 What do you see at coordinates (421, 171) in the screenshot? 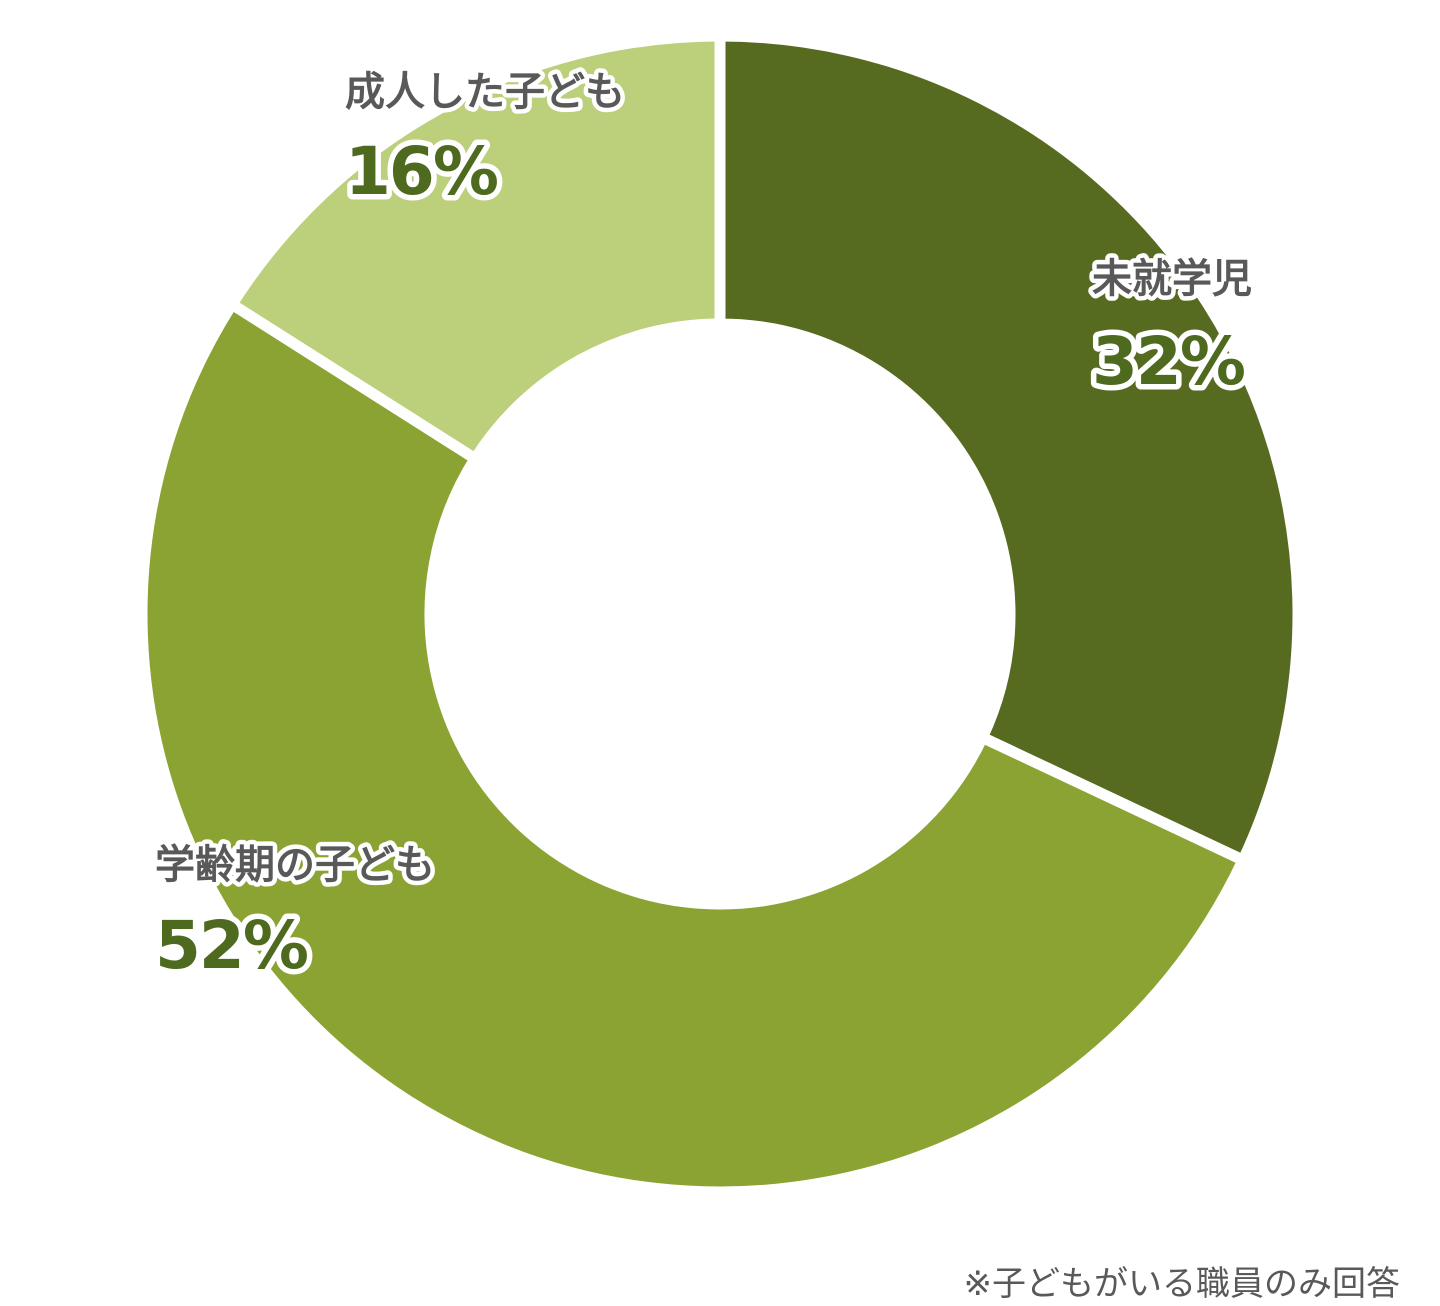
I see `slice-value-3: 16%` at bounding box center [421, 171].